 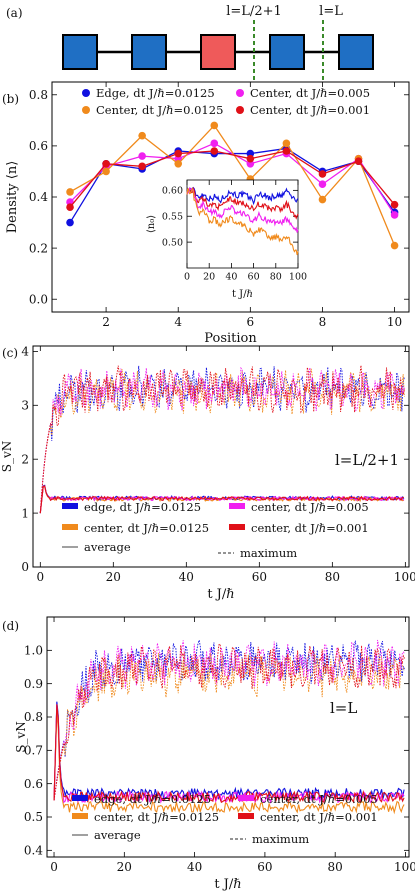 I want to click on y-tick-label: 0.6, so click(x=38, y=146).